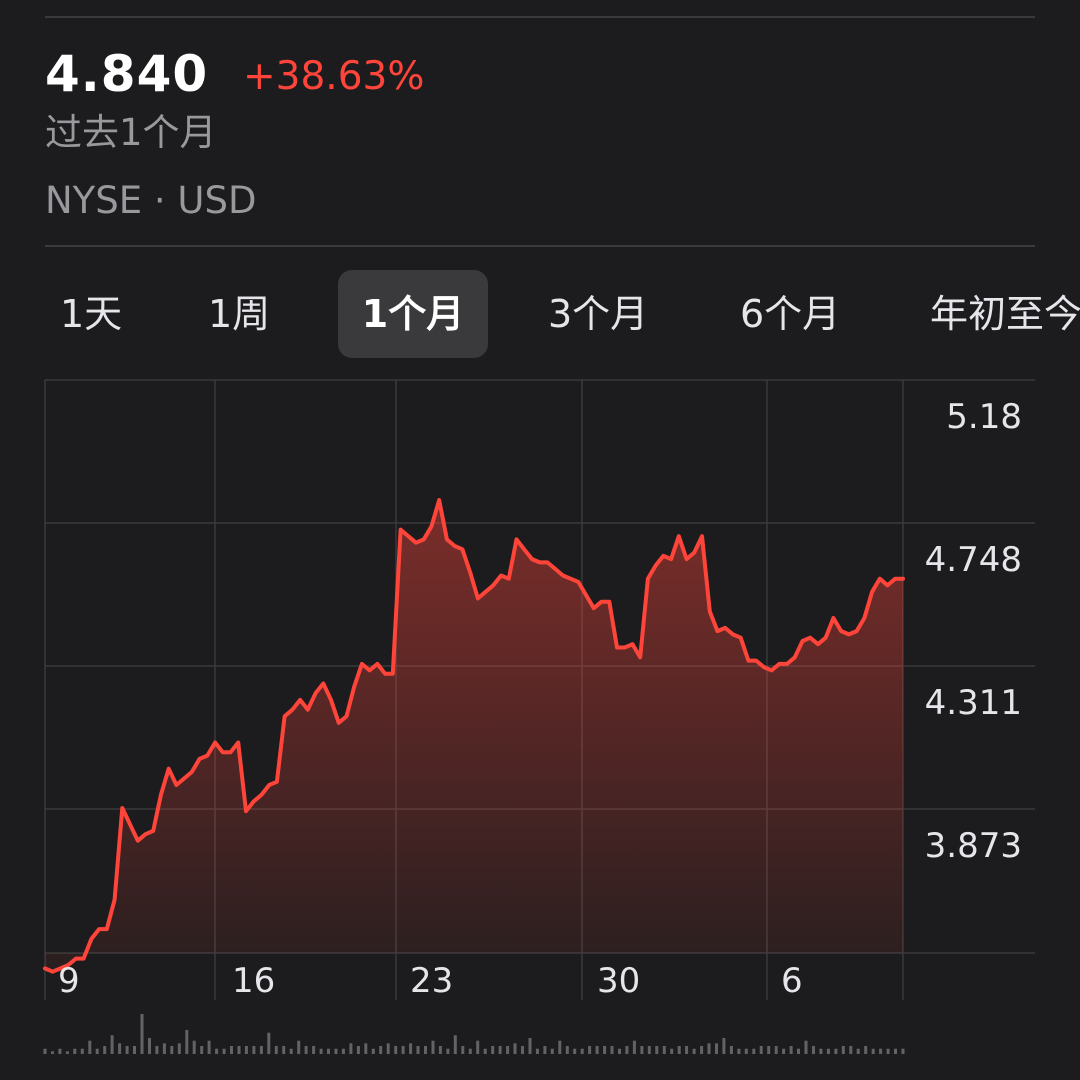  I want to click on time-range-selector: 1天 1周 1个月 3个月 6个月 年初至今, so click(540, 314).